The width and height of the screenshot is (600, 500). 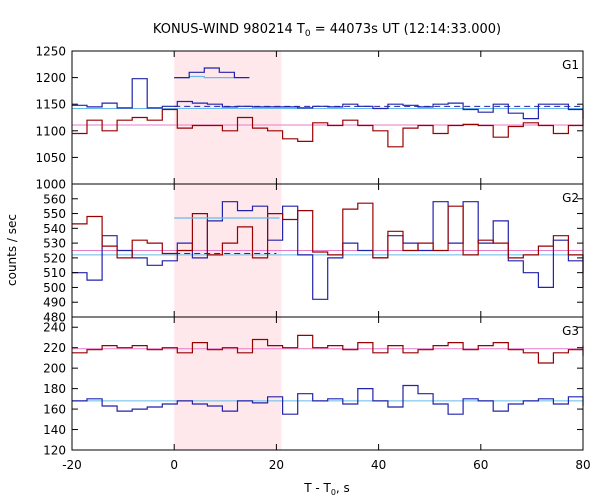 I want to click on y-tick-label: 550, so click(x=54, y=214).